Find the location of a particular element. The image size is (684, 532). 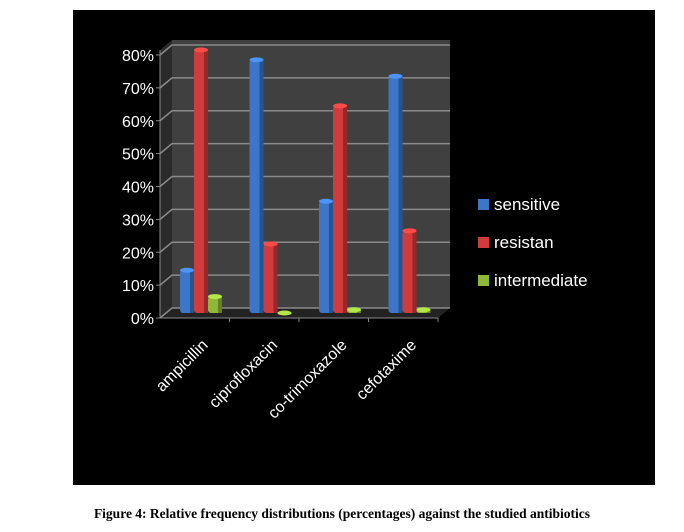

y-tick-label: 0% is located at coordinates (142, 319).